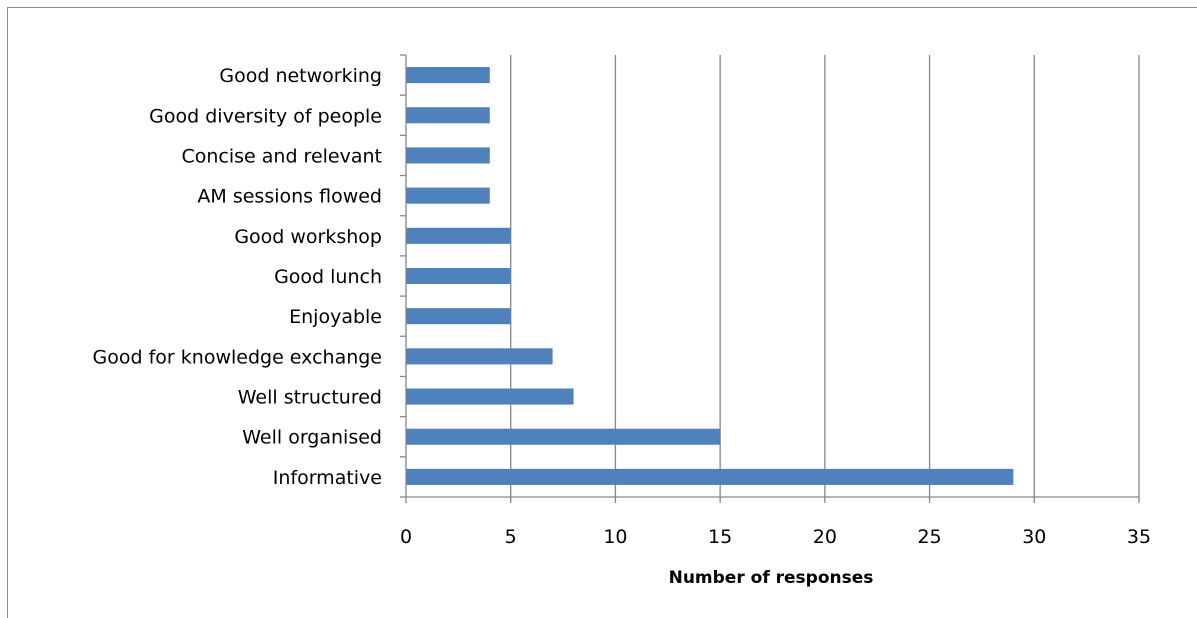 This screenshot has width=1197, height=618. Describe the element at coordinates (237, 357) in the screenshot. I see `category-label: Good for knowledge exchange` at that location.